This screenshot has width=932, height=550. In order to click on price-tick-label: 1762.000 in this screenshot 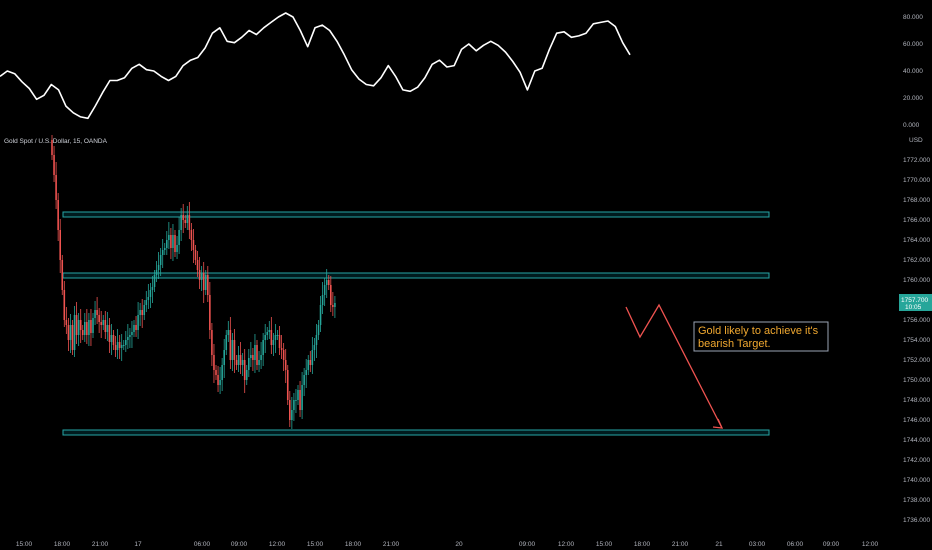, I will do `click(916, 260)`.